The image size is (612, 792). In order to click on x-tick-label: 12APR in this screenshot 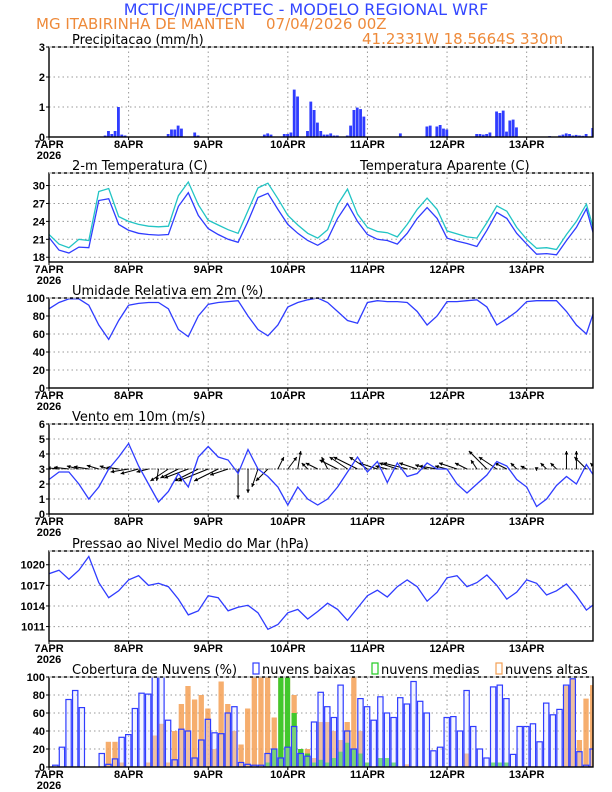, I will do `click(447, 649)`.